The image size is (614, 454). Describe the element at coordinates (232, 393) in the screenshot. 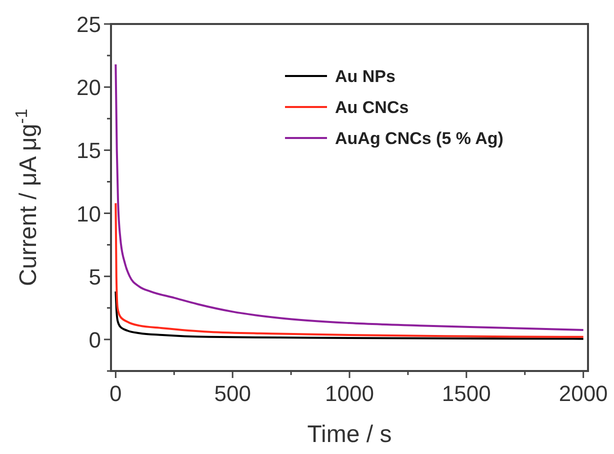

I see `x-tick-label: 500` at that location.